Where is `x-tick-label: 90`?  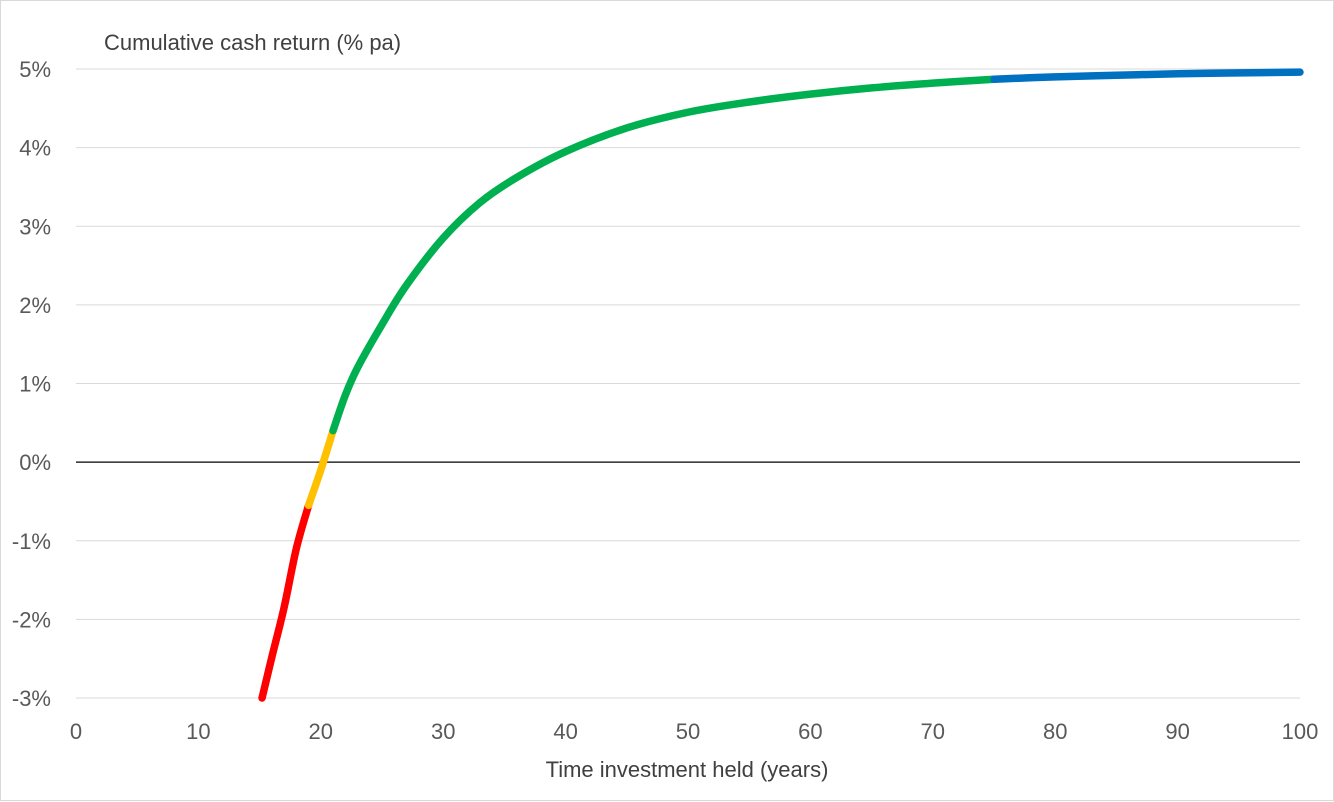
x-tick-label: 90 is located at coordinates (1177, 731).